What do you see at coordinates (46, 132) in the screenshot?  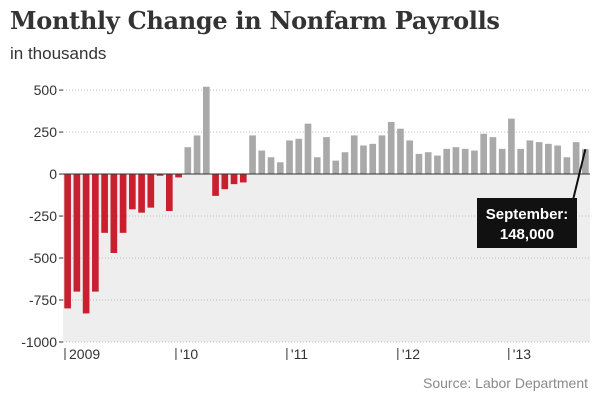 I see `y-tick-label: 250` at bounding box center [46, 132].